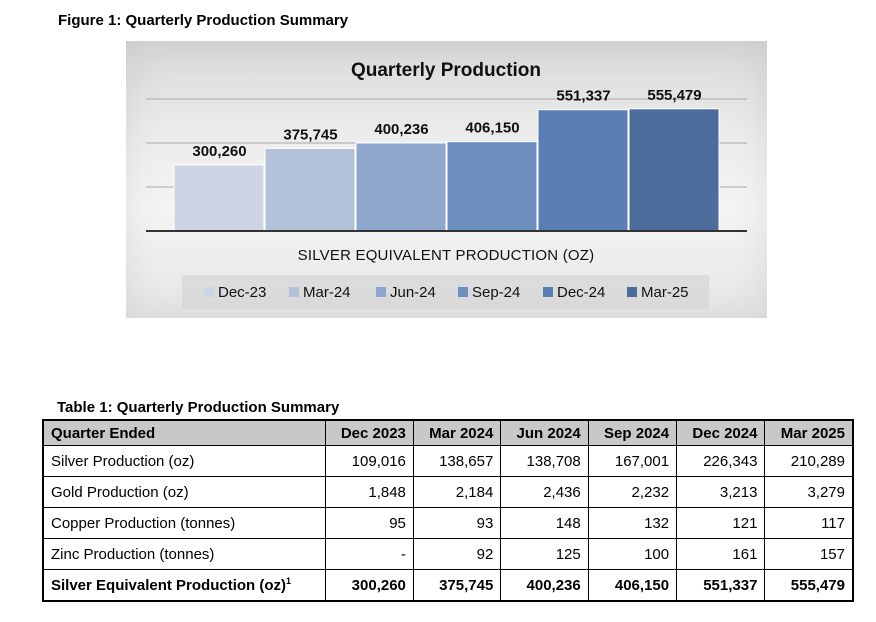 This screenshot has width=876, height=622. Describe the element at coordinates (632, 523) in the screenshot. I see `table-cell: 132` at that location.